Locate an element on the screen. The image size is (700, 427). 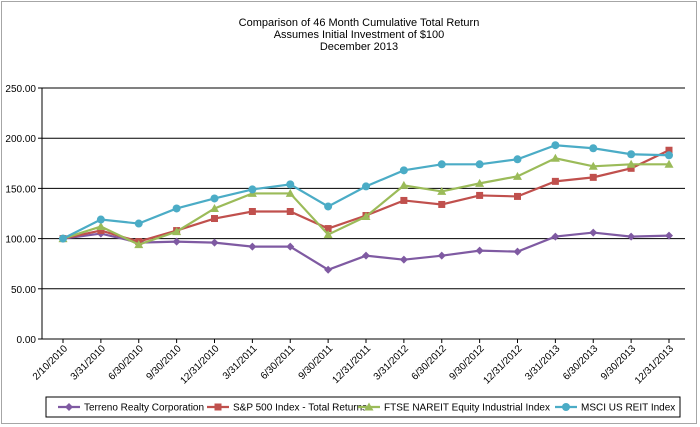
y-tick-label: 200.00 is located at coordinates (20, 139).